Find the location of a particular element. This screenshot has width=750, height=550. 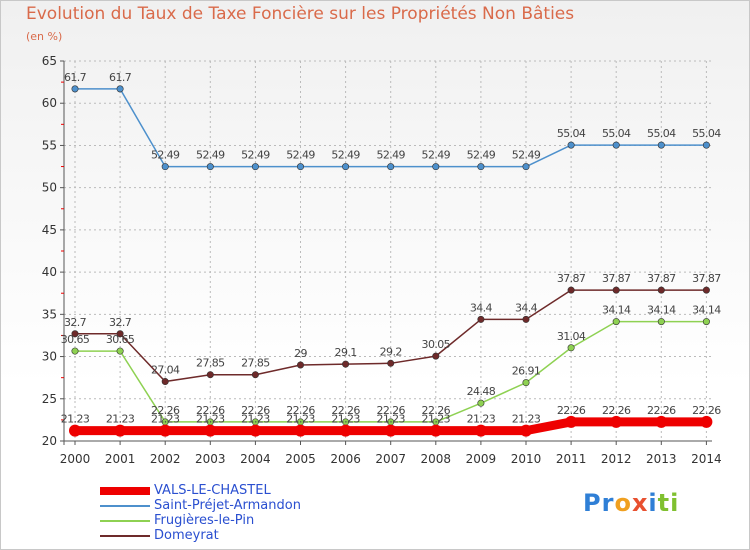

y-tick-label: 25 is located at coordinates (49, 399).